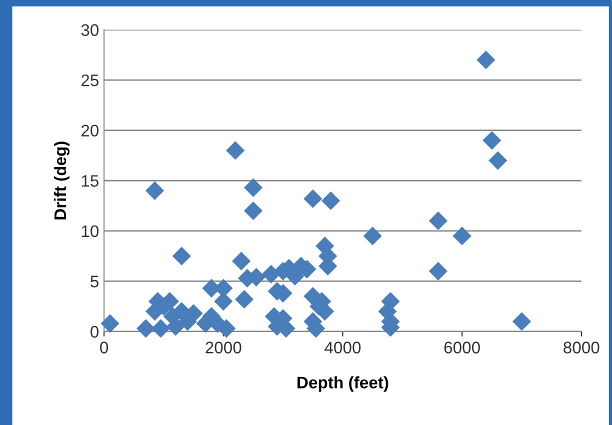  Describe the element at coordinates (90, 181) in the screenshot. I see `y-tick-label: 15` at that location.